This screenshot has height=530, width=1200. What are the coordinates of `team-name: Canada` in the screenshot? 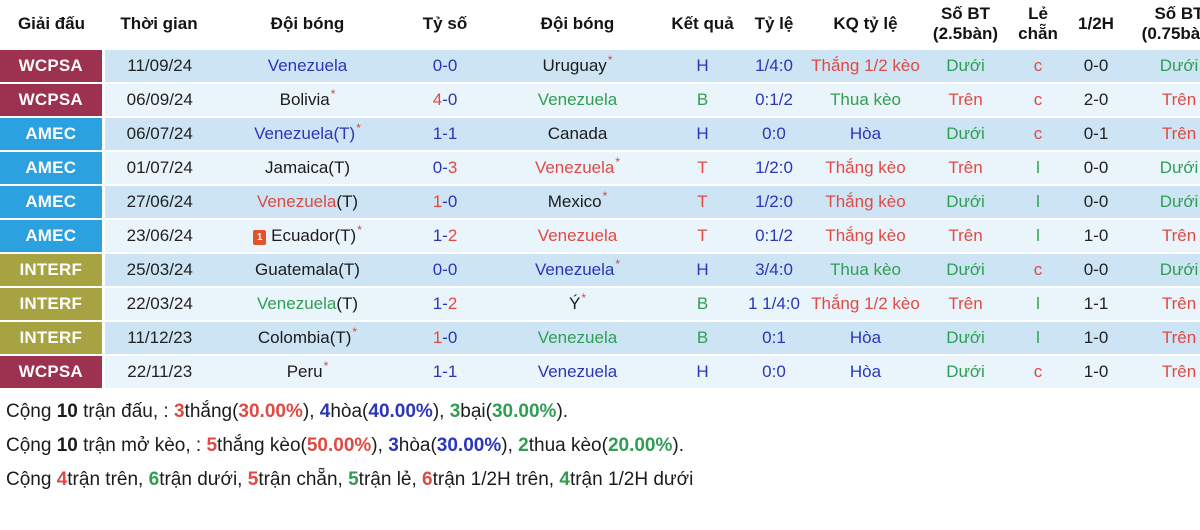 It's located at (577, 134).